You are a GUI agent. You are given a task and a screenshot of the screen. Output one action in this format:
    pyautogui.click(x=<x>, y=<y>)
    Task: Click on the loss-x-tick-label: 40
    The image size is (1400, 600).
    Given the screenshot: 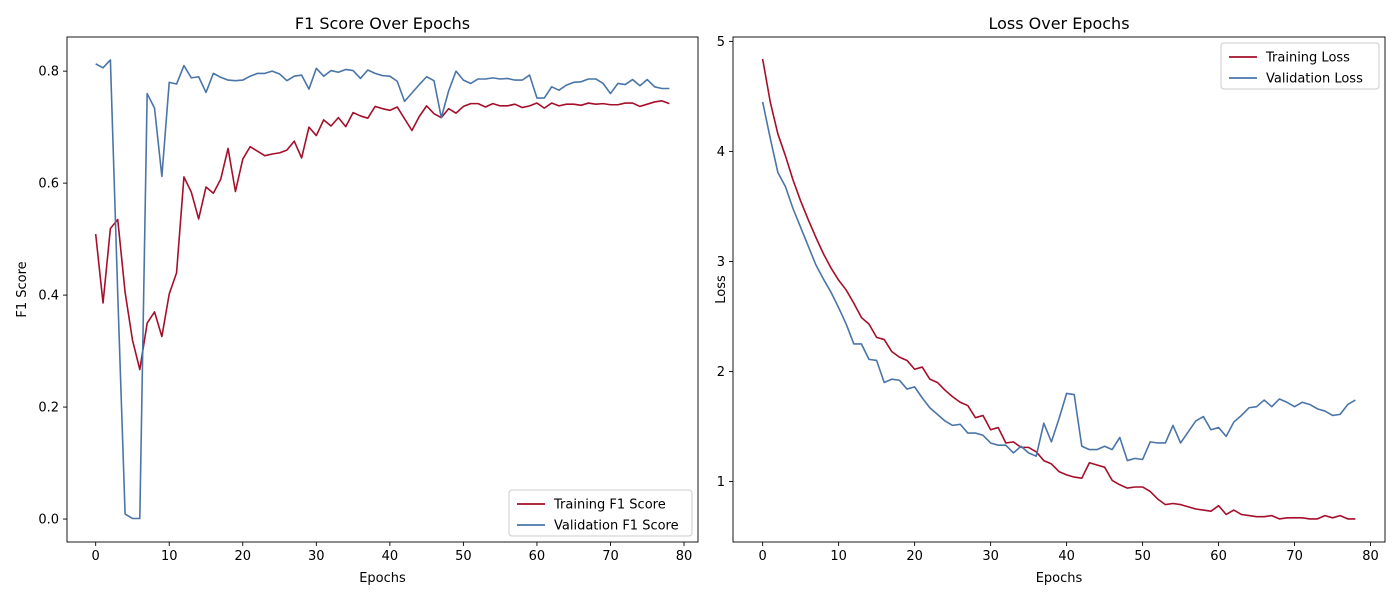 What is the action you would take?
    pyautogui.click(x=1066, y=556)
    